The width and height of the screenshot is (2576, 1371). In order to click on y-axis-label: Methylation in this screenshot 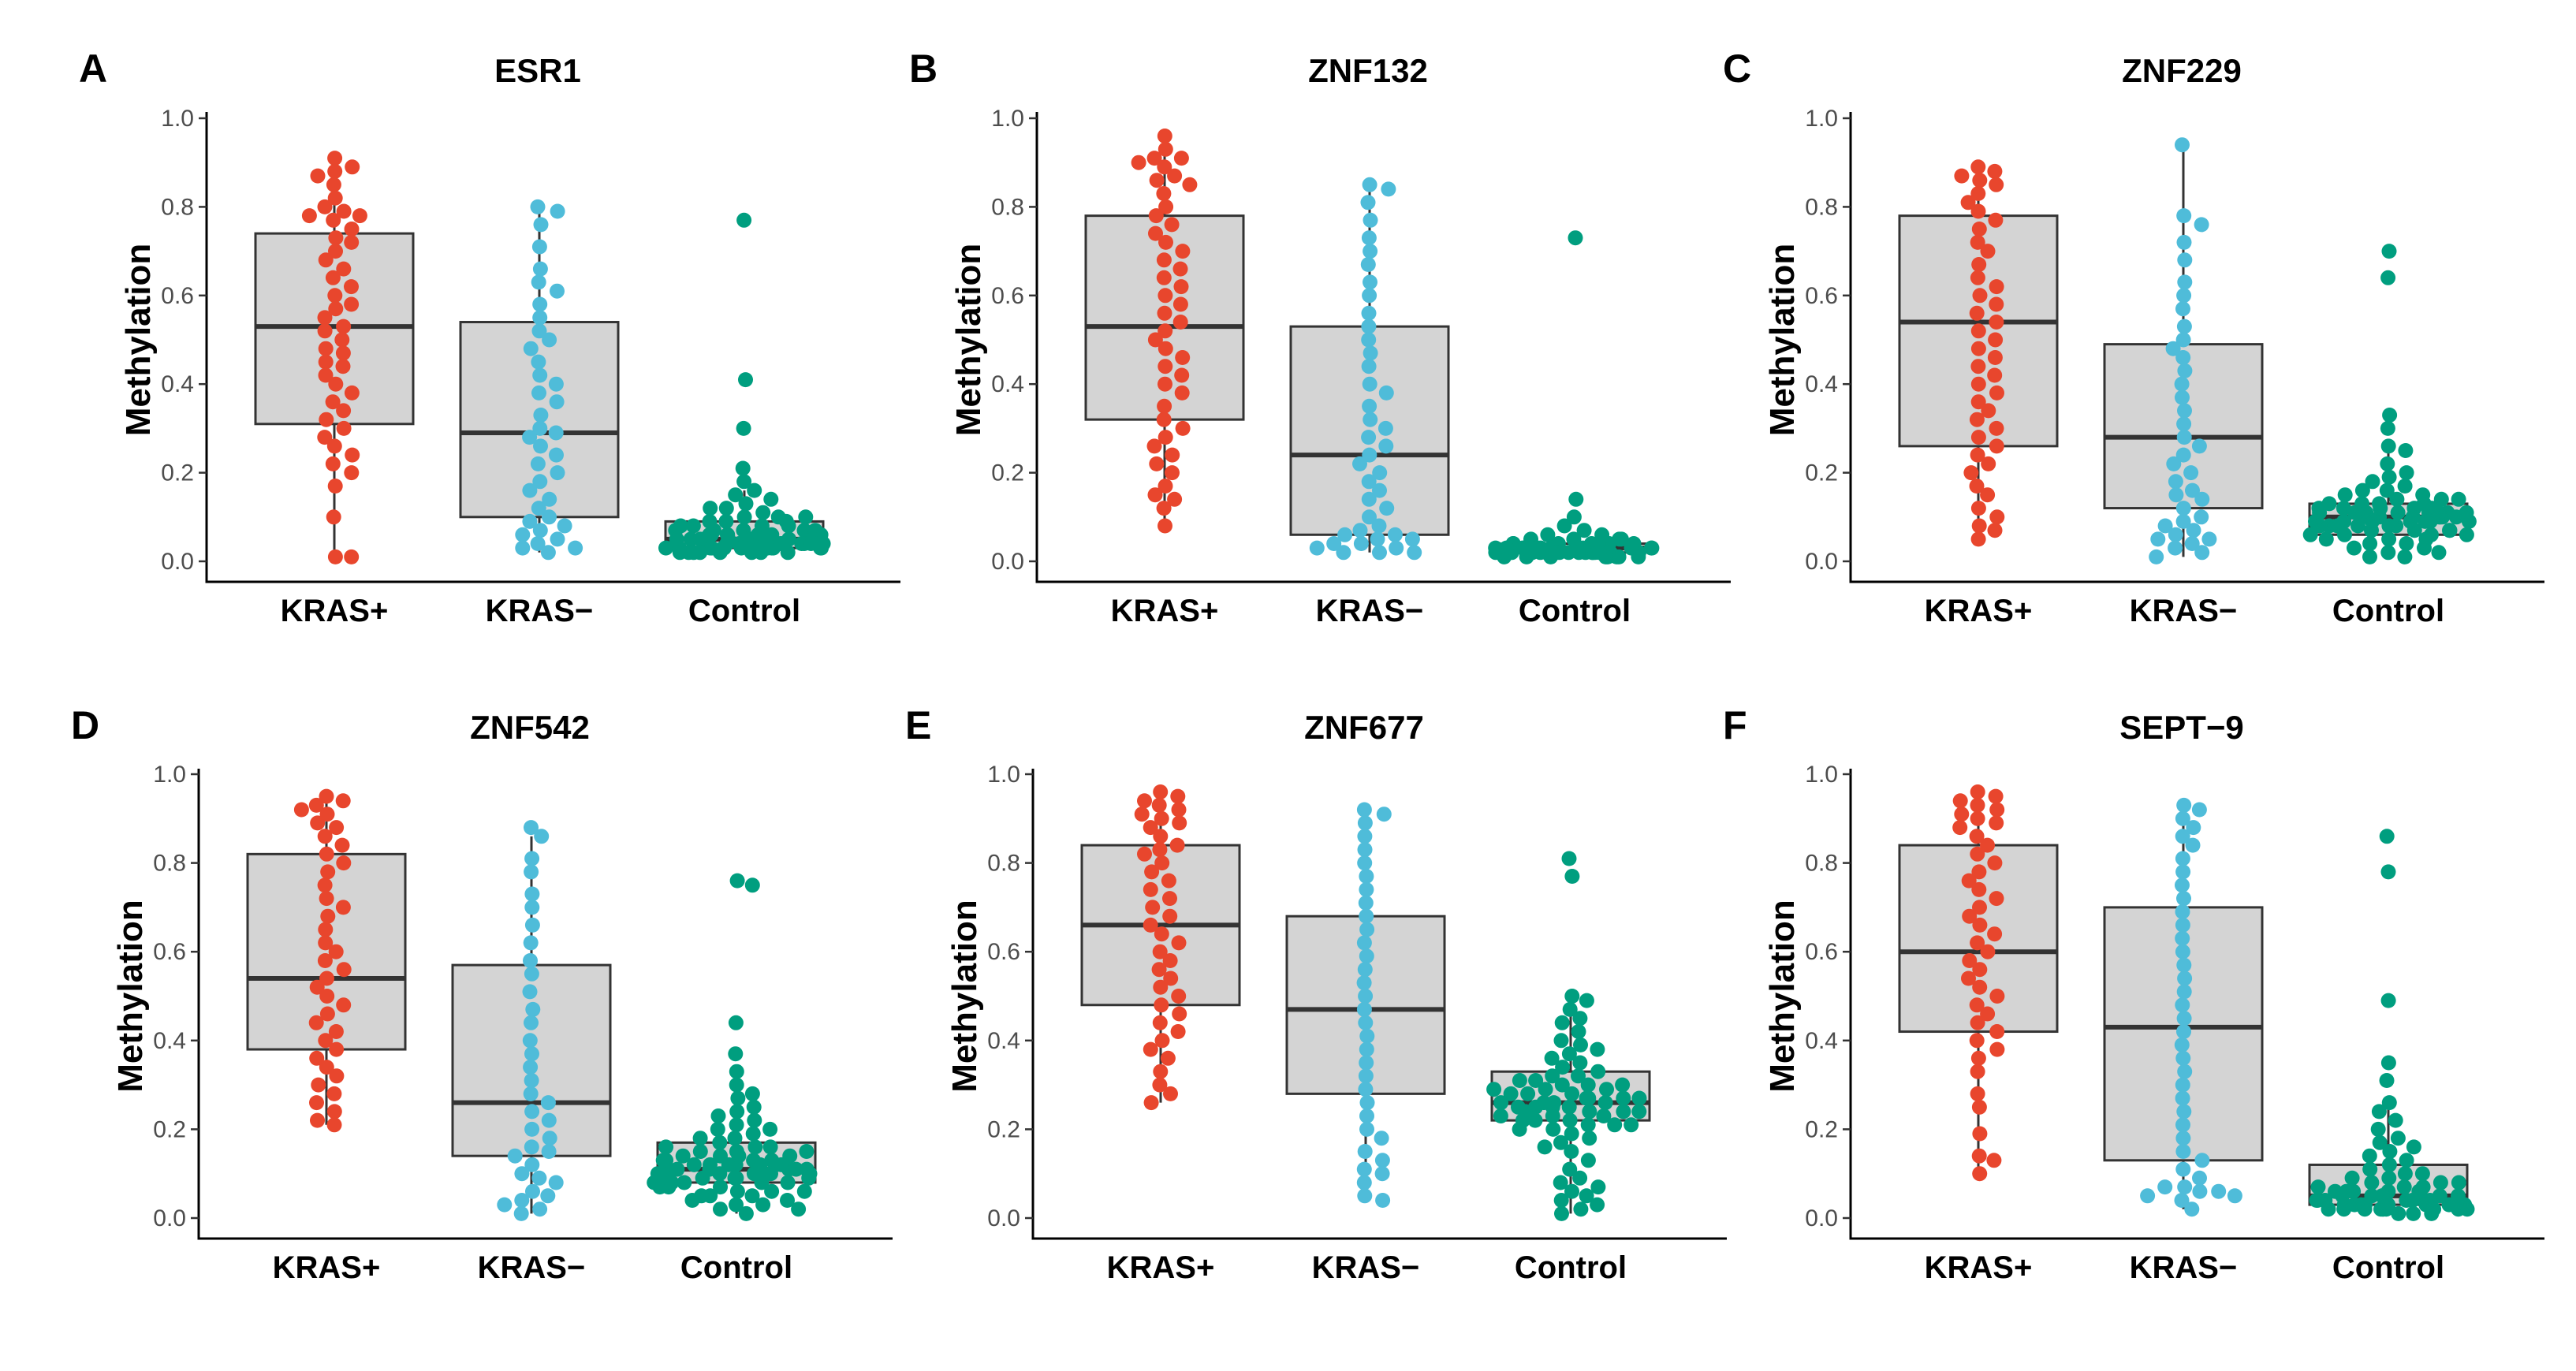, I will do `click(1783, 996)`.